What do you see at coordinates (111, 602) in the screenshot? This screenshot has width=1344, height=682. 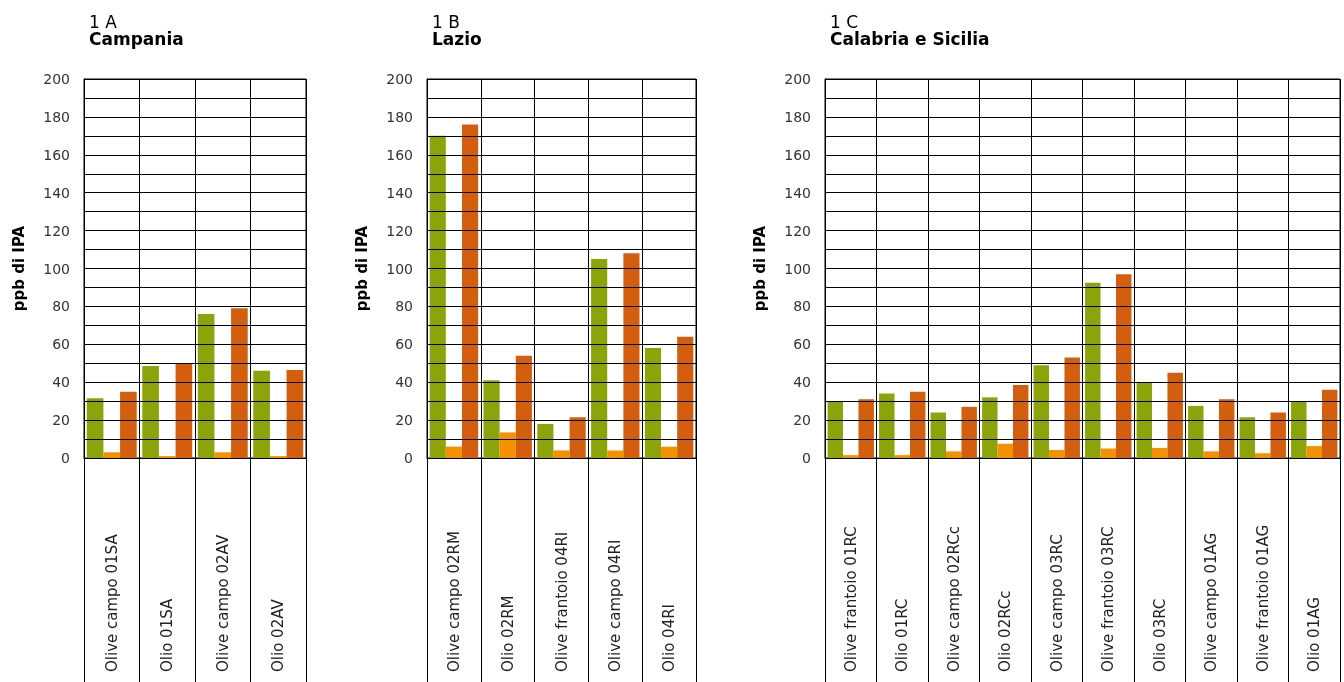 I see `x-tick-label: Olive campo 01SA` at bounding box center [111, 602].